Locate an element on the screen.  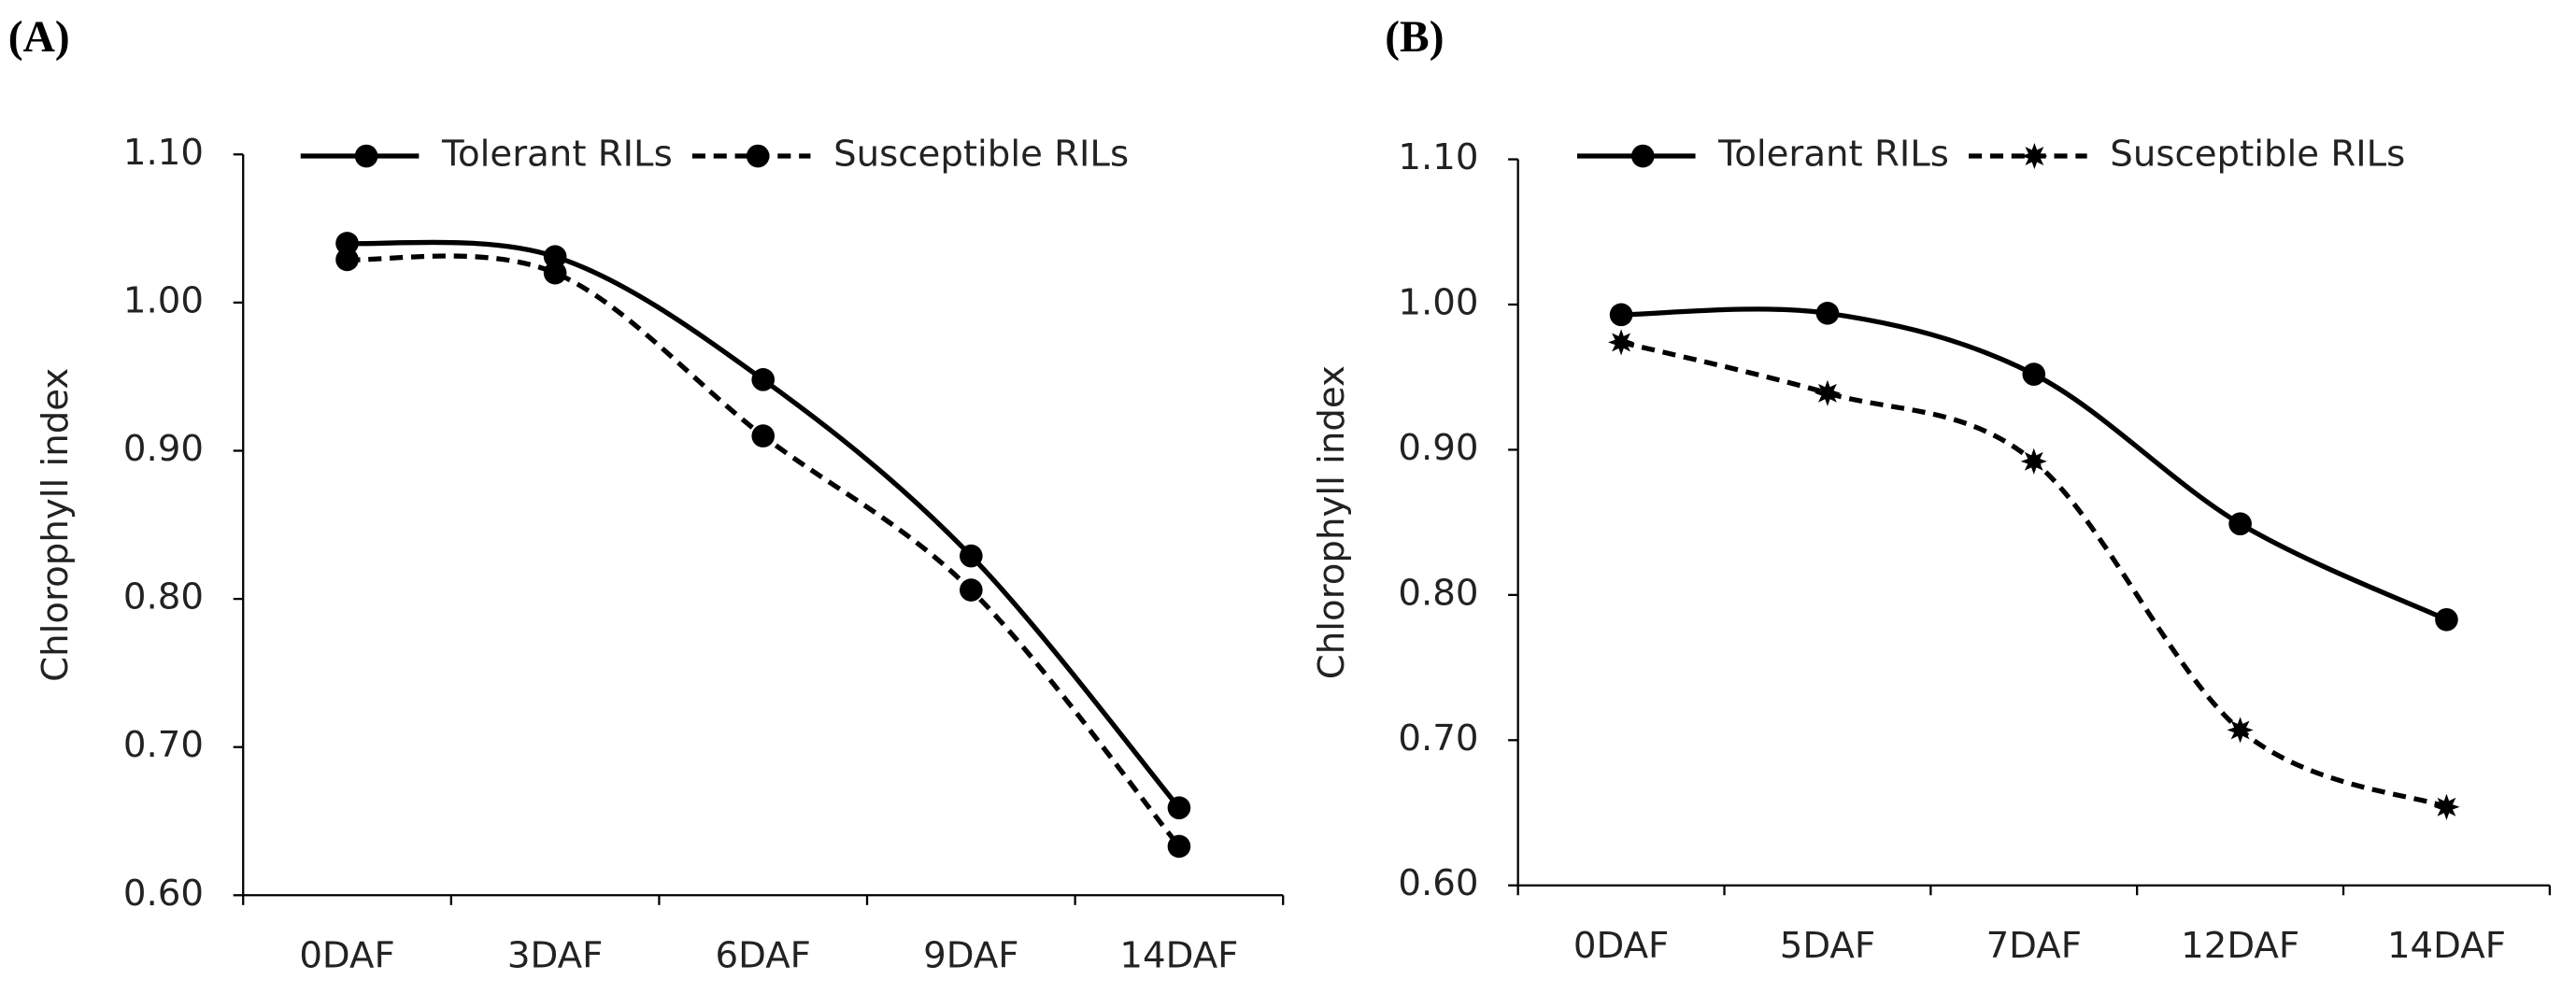
x-tick-label: 9DAF is located at coordinates (970, 956).